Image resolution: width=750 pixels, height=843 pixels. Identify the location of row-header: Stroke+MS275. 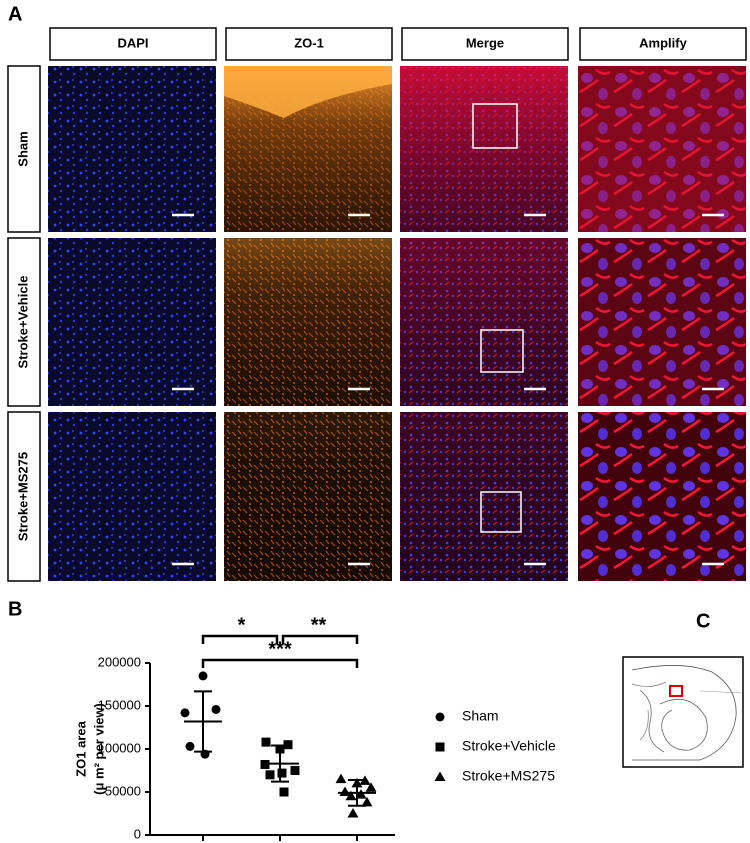
(22, 496).